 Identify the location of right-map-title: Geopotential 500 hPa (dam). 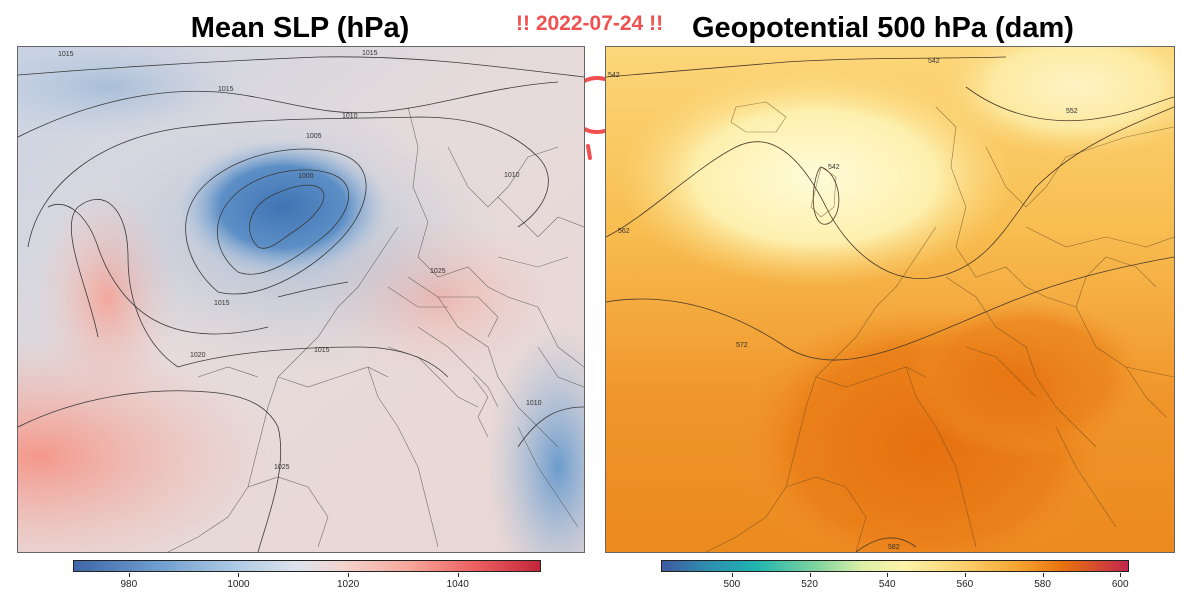
(883, 28).